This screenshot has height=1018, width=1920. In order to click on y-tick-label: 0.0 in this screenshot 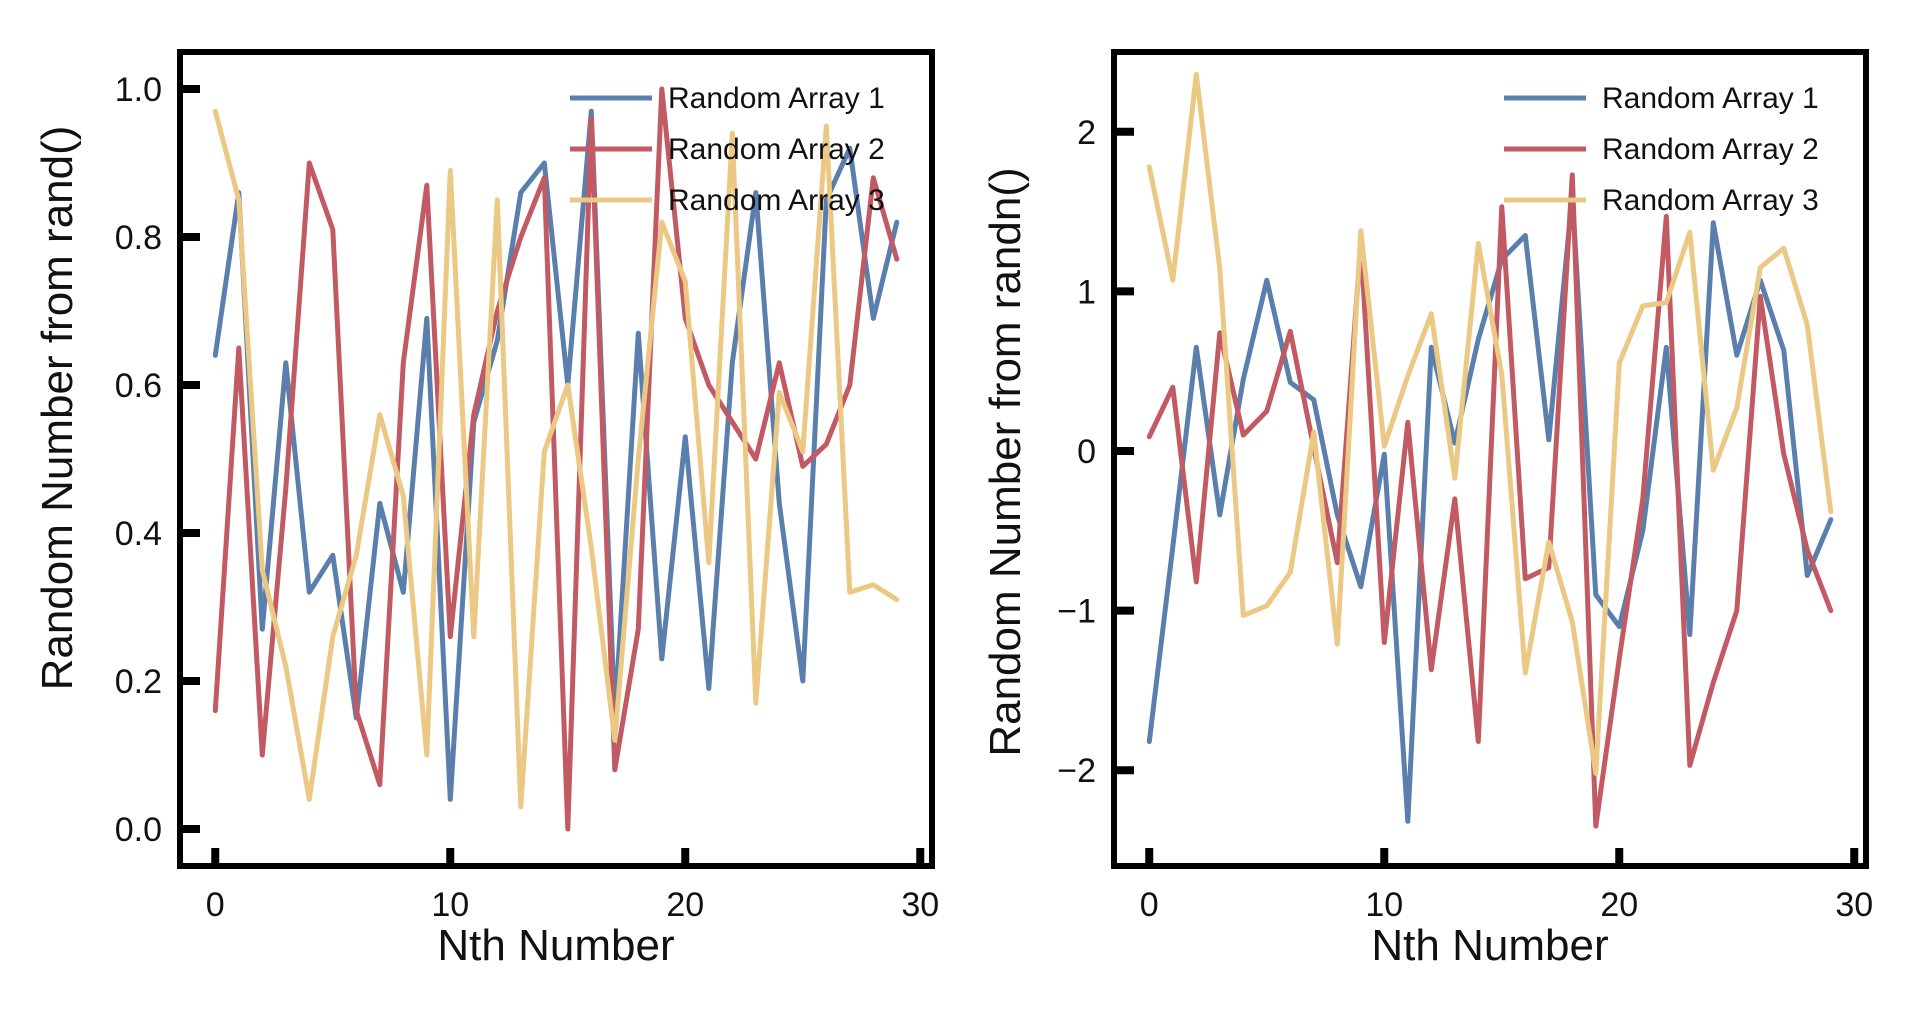, I will do `click(138, 830)`.